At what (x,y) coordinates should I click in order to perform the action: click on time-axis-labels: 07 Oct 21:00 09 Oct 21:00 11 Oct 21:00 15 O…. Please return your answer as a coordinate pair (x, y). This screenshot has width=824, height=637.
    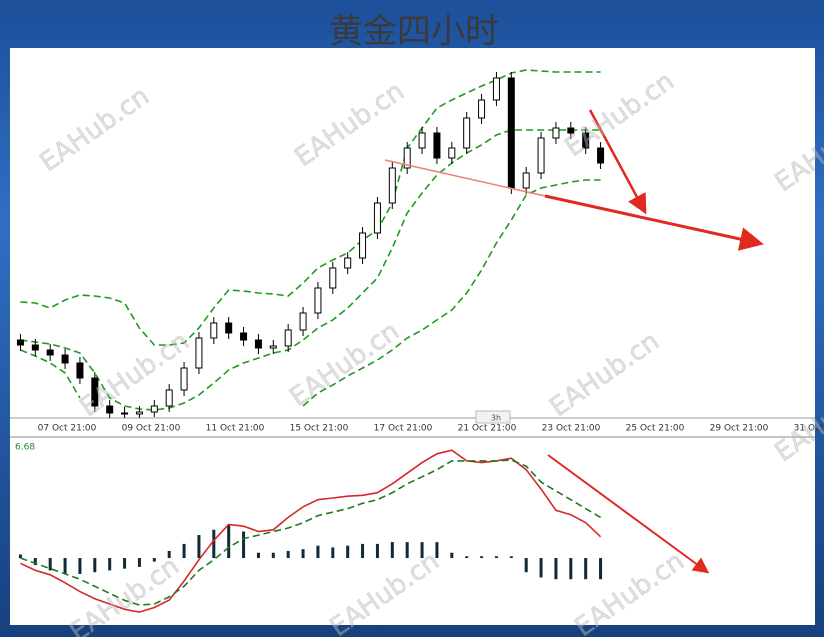
    Looking at the image, I should click on (431, 429).